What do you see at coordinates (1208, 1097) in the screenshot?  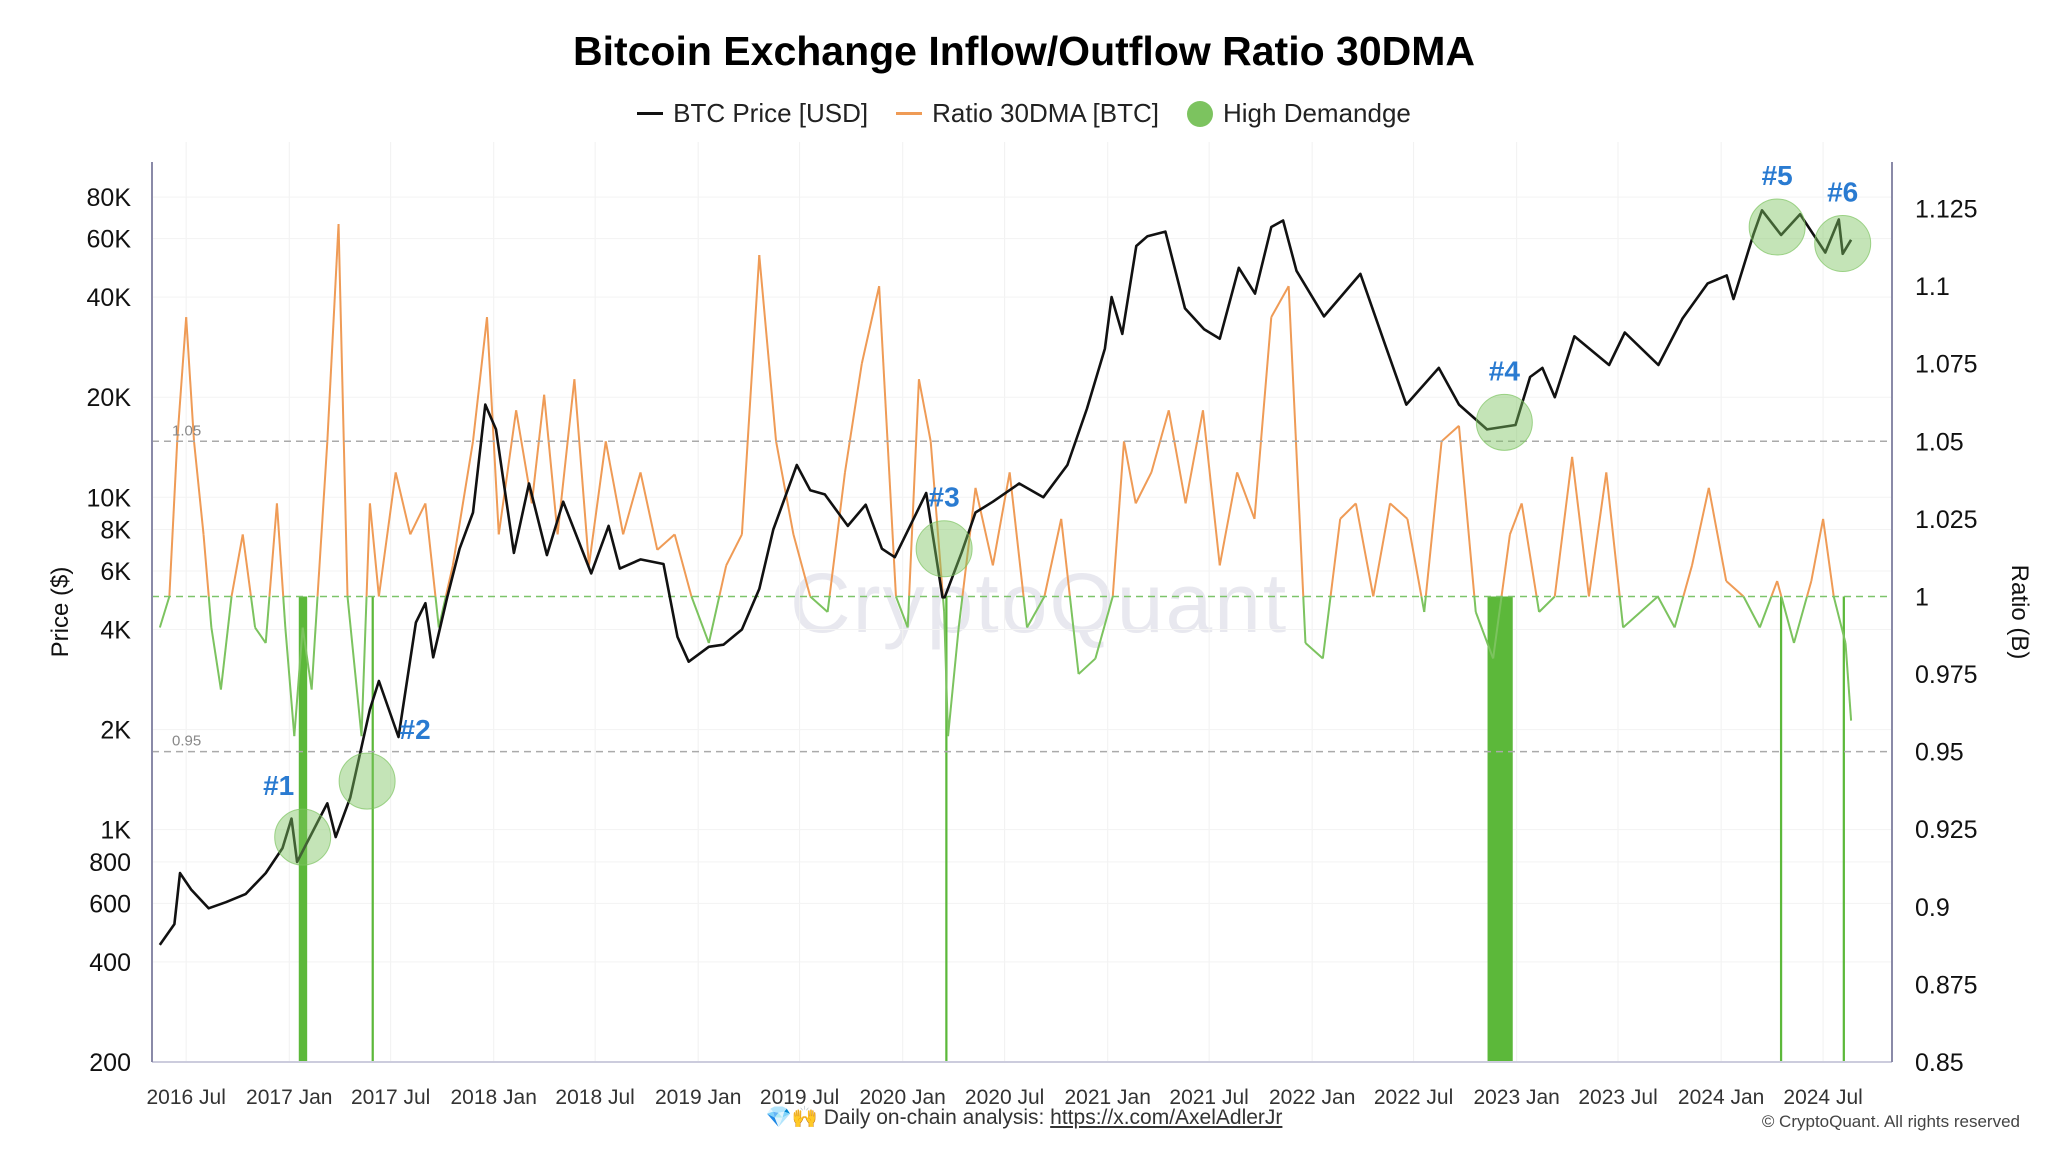 I see `x-tick-label: 2021 Jul` at bounding box center [1208, 1097].